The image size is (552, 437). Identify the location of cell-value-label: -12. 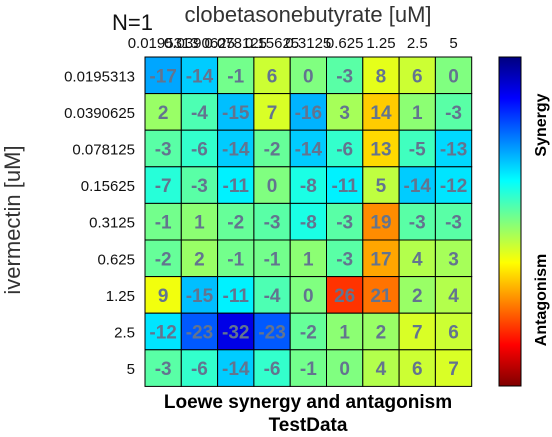
(453, 186).